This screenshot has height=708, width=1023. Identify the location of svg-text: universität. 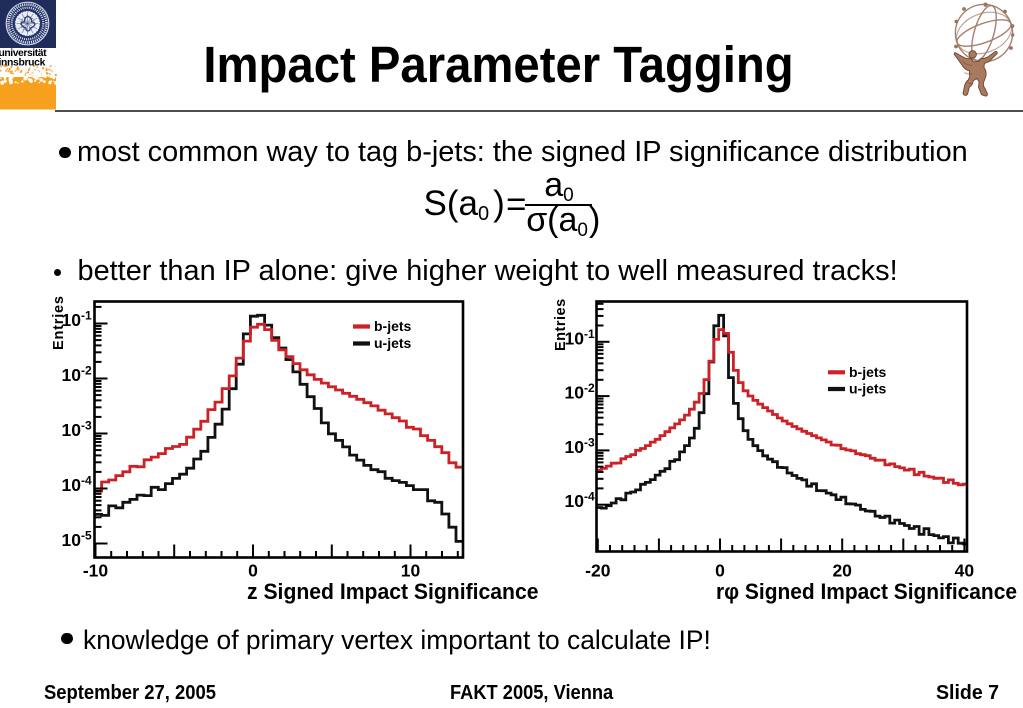
(23, 53).